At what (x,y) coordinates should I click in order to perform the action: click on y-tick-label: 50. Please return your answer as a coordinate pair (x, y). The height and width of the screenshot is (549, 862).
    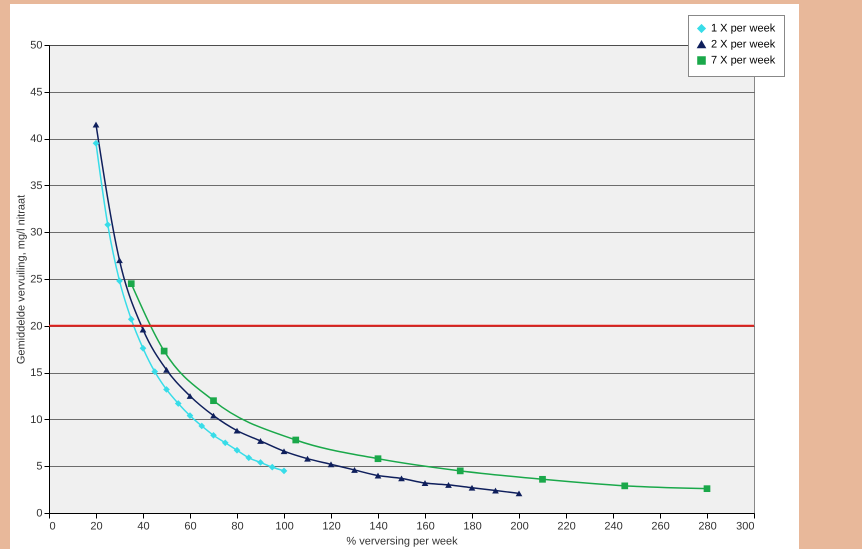
    Looking at the image, I should click on (36, 46).